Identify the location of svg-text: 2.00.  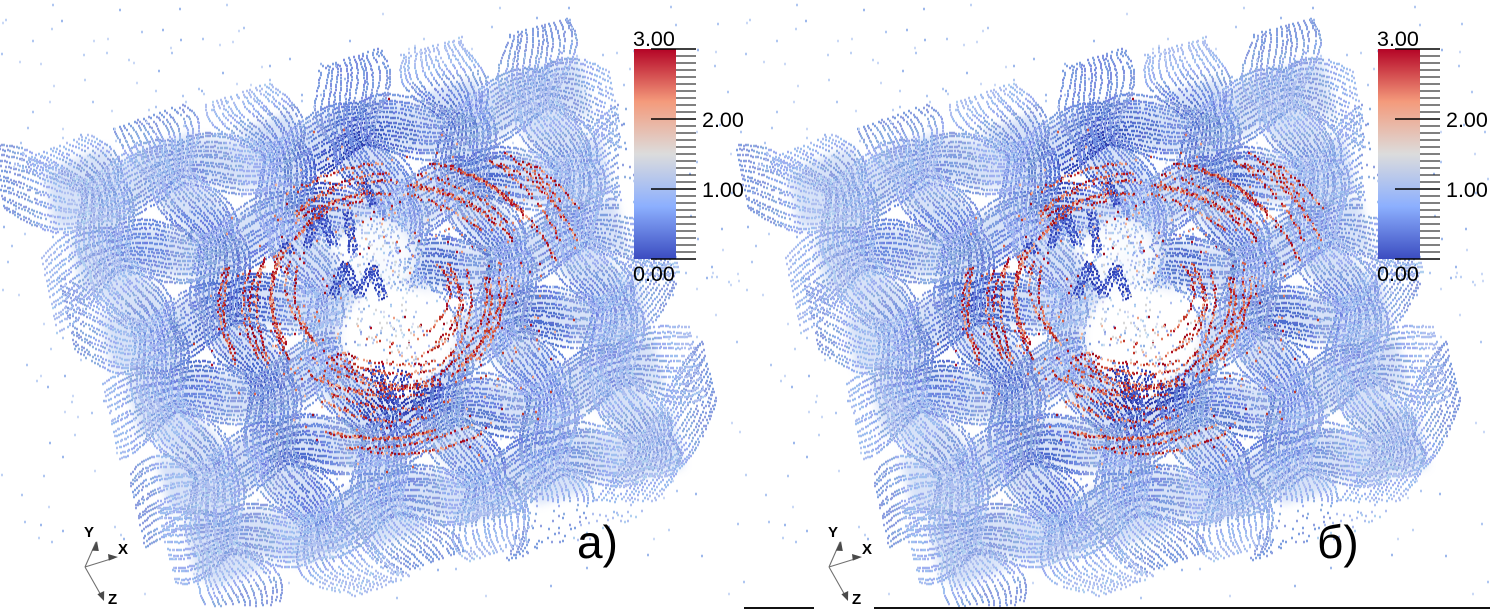
(723, 120).